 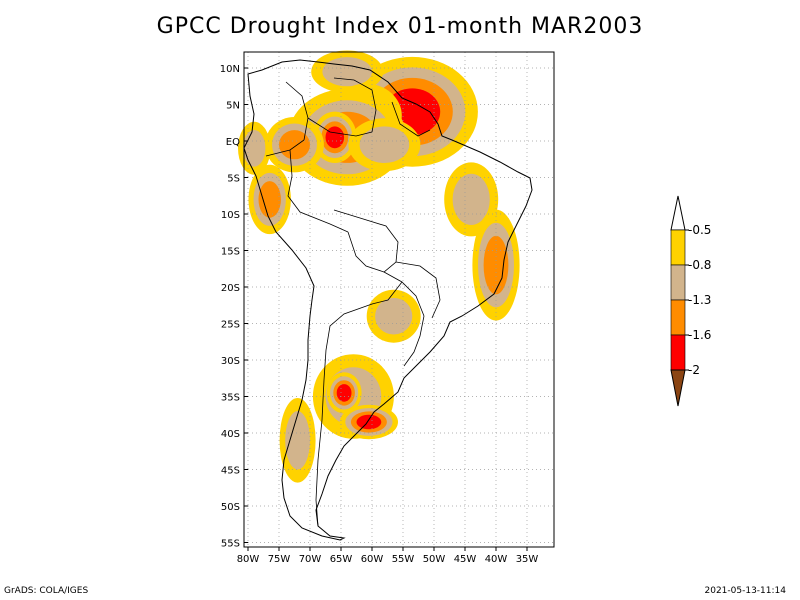 What do you see at coordinates (230, 471) in the screenshot?
I see `y-tick-label: 45S` at bounding box center [230, 471].